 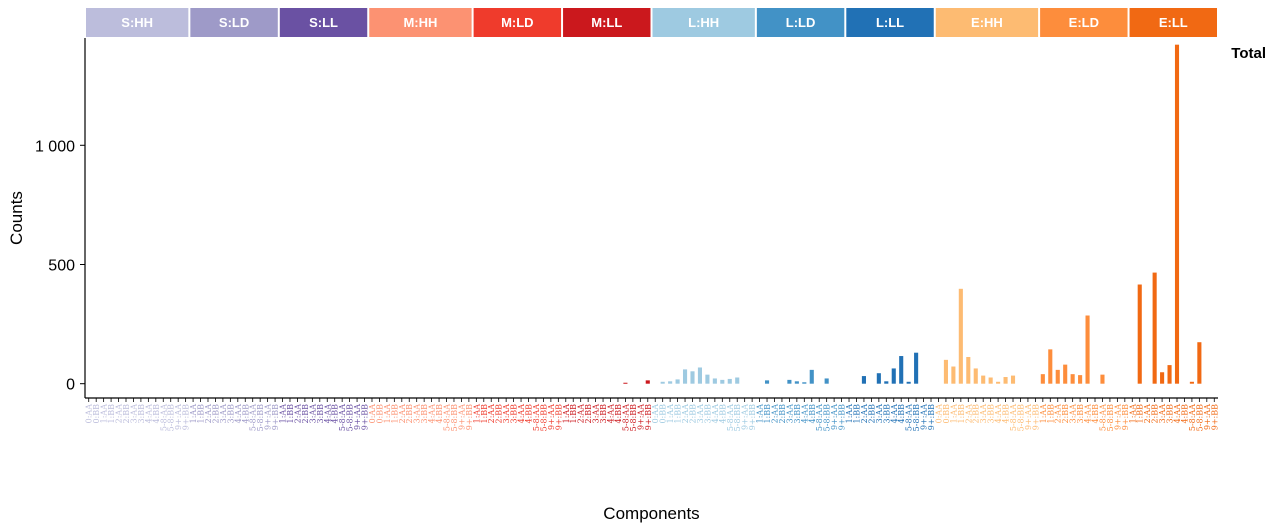 I want to click on strip-label: L:HH, so click(x=703, y=22).